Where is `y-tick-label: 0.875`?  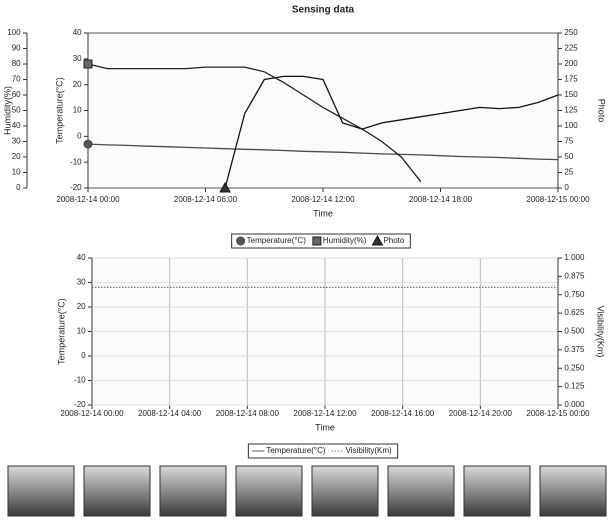 y-tick-label: 0.875 is located at coordinates (574, 275).